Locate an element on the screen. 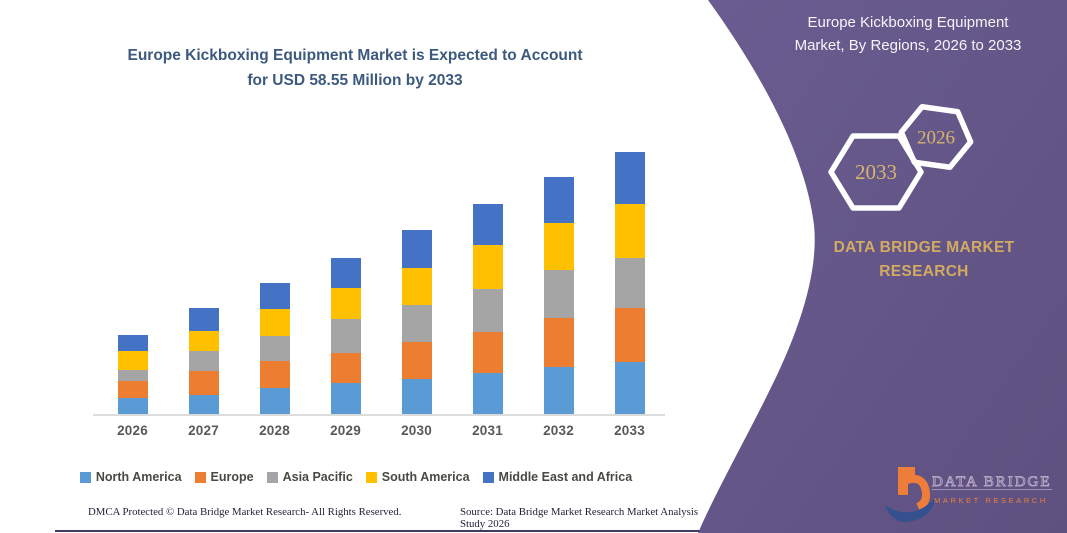 This screenshot has height=533, width=1067. bar-segment-south-america-2026 is located at coordinates (132, 360).